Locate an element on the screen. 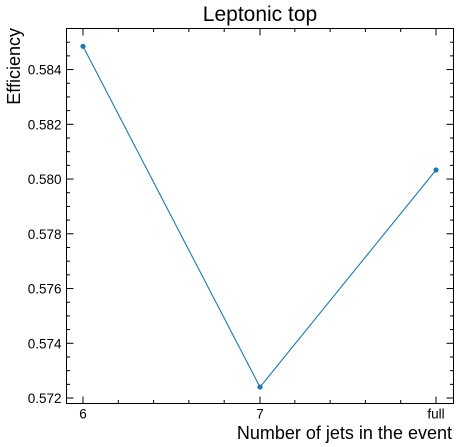  x-tick-label: 6 is located at coordinates (83, 414).